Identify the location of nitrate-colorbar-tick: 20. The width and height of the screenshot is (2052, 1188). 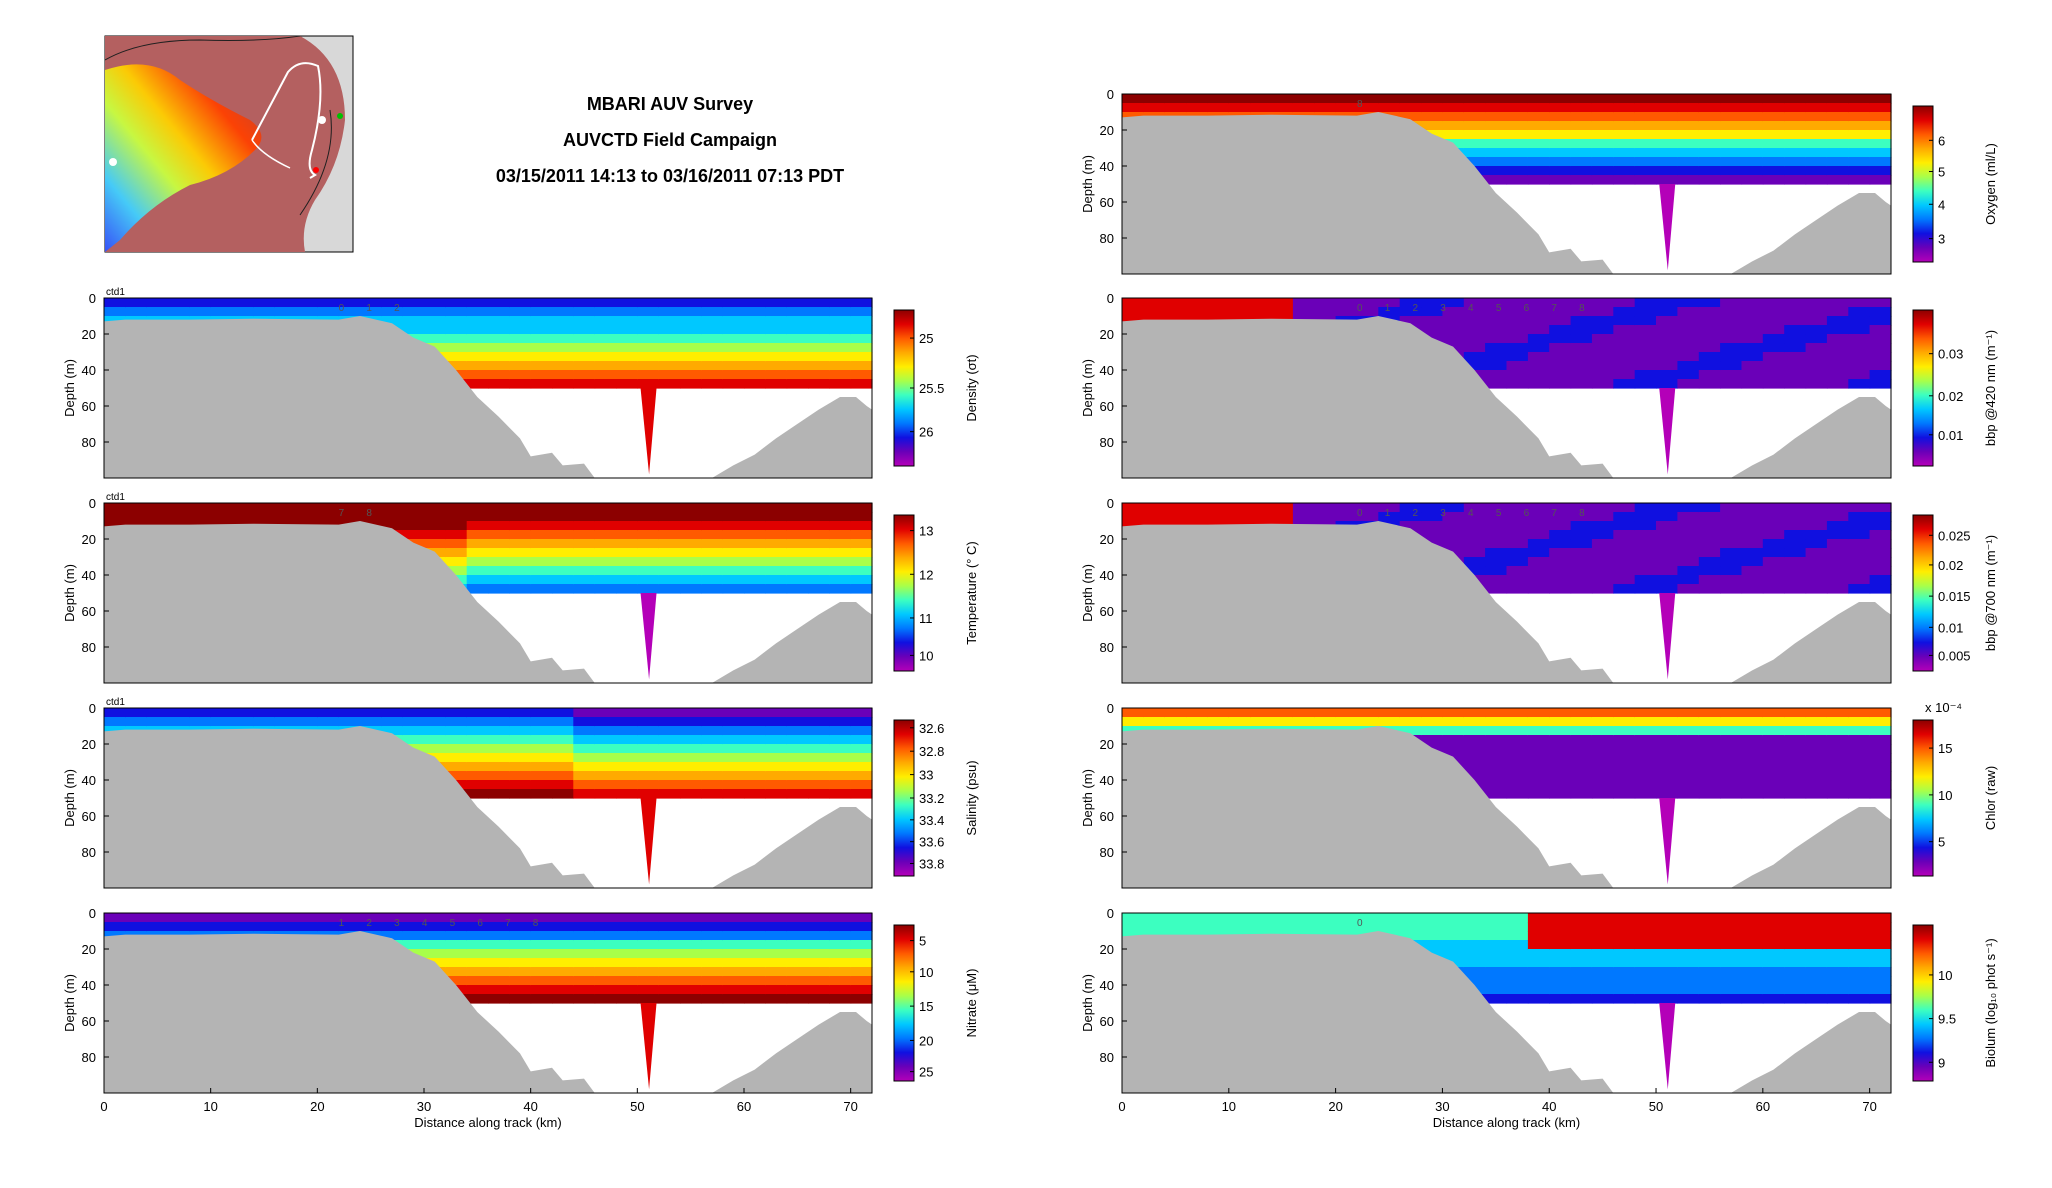
(926, 1040).